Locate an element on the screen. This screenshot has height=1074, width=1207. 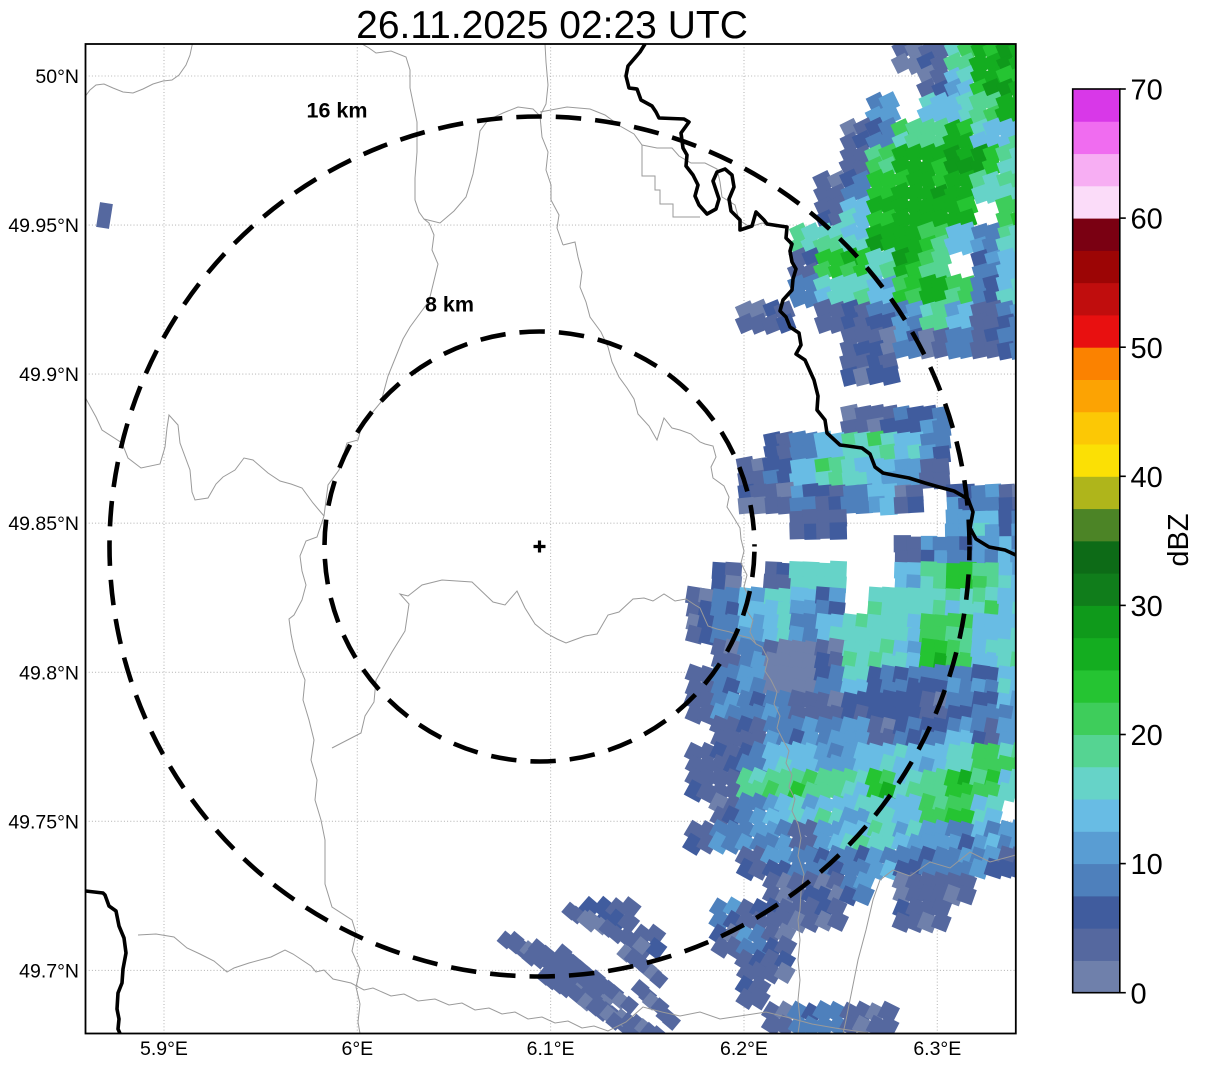
svg-text: 50 is located at coordinates (1147, 349).